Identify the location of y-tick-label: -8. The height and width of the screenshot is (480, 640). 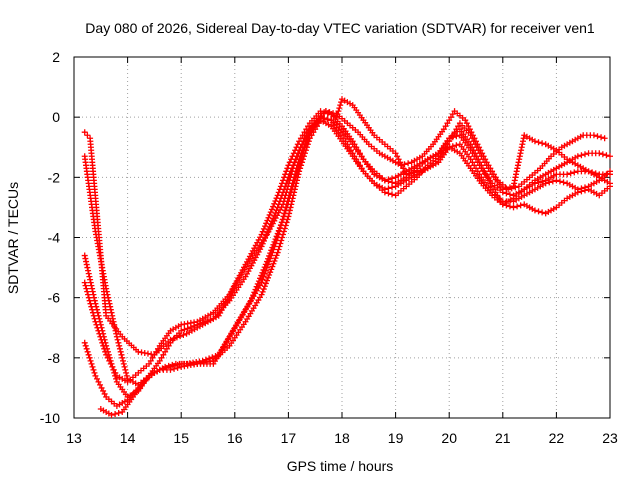
(54, 358).